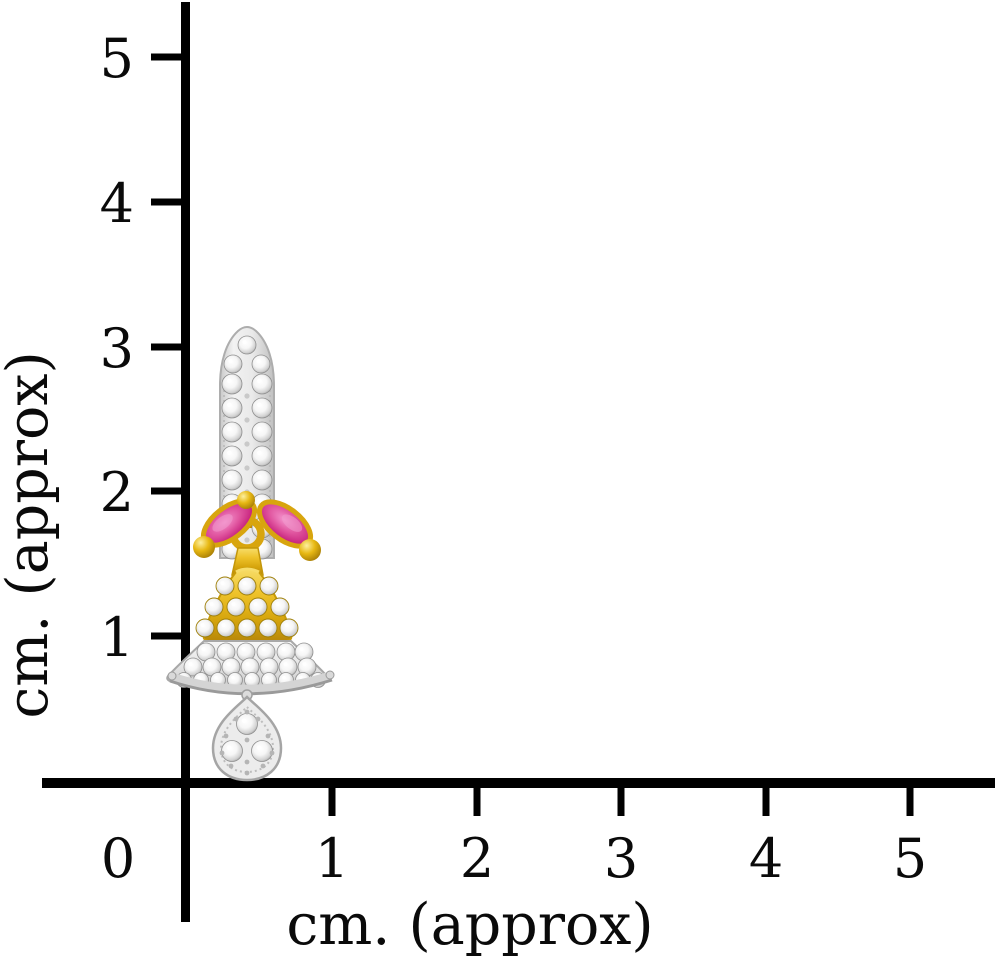  What do you see at coordinates (118, 858) in the screenshot?
I see `x-tick-label: 0` at bounding box center [118, 858].